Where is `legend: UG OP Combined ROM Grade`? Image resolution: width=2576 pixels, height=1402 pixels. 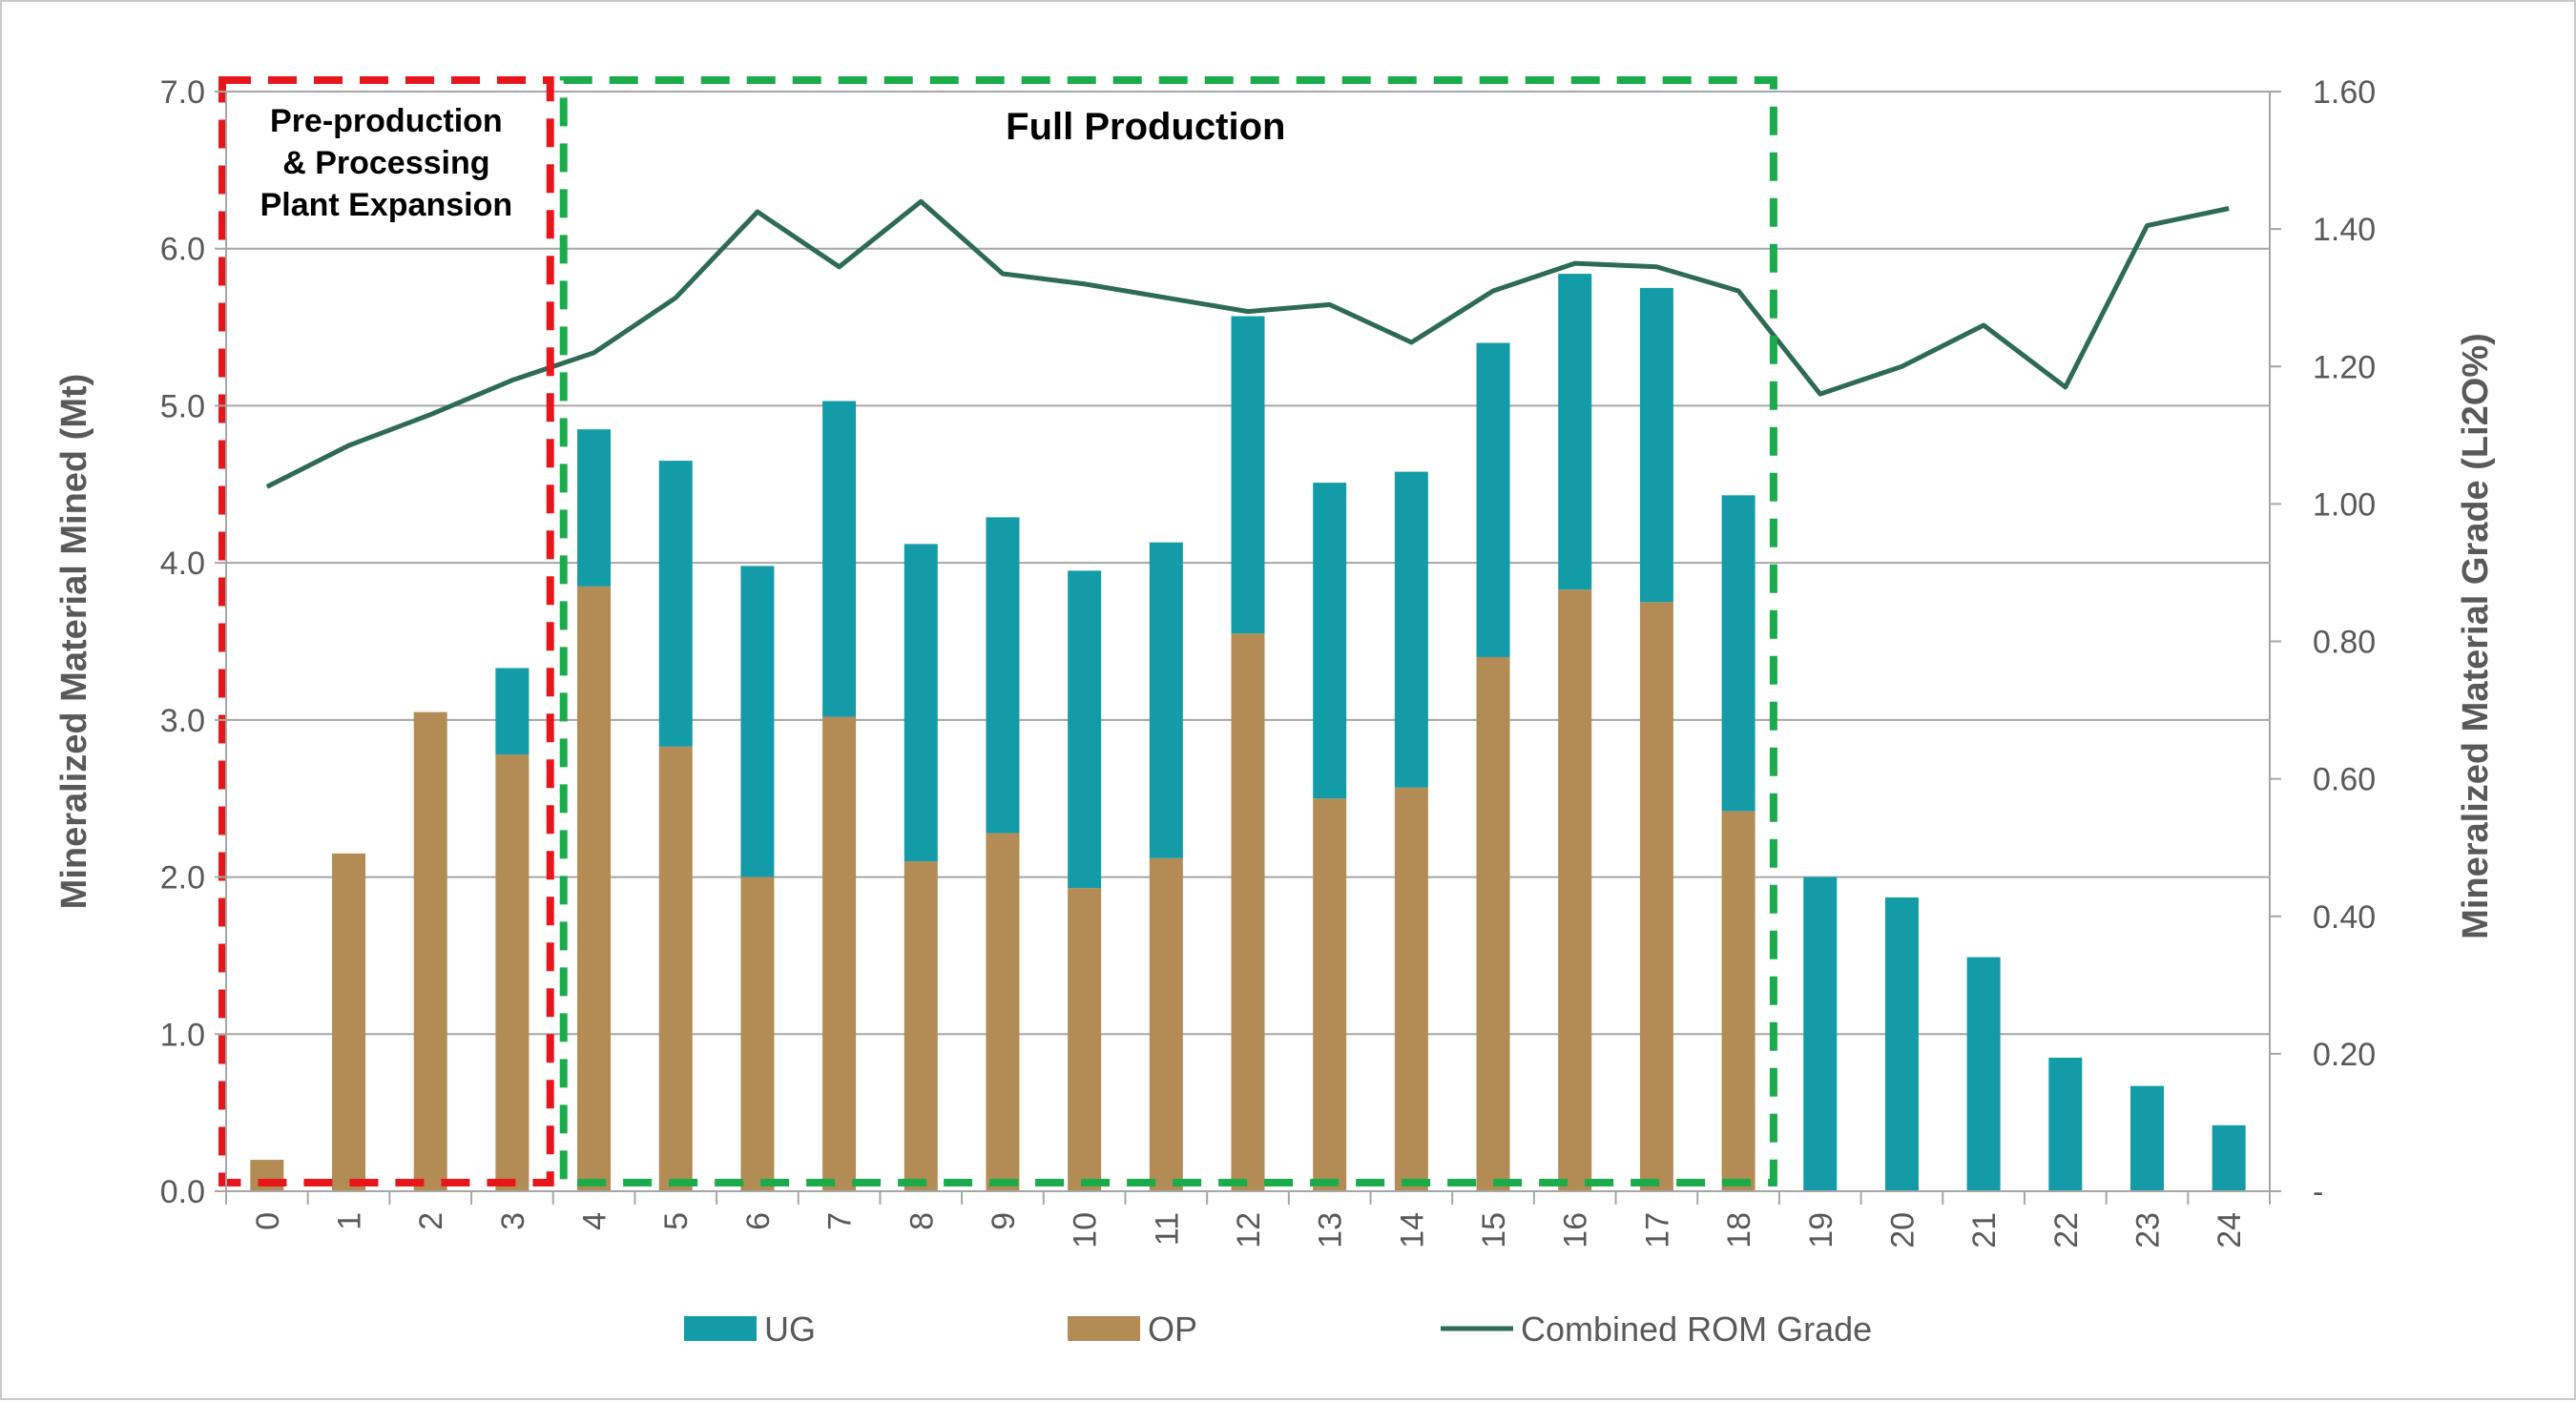 legend: UG OP Combined ROM Grade is located at coordinates (1278, 1329).